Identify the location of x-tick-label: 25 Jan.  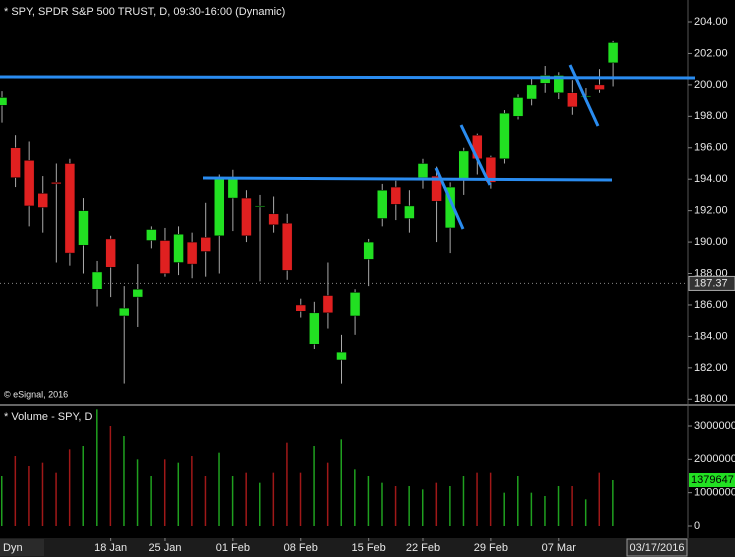
(164, 548).